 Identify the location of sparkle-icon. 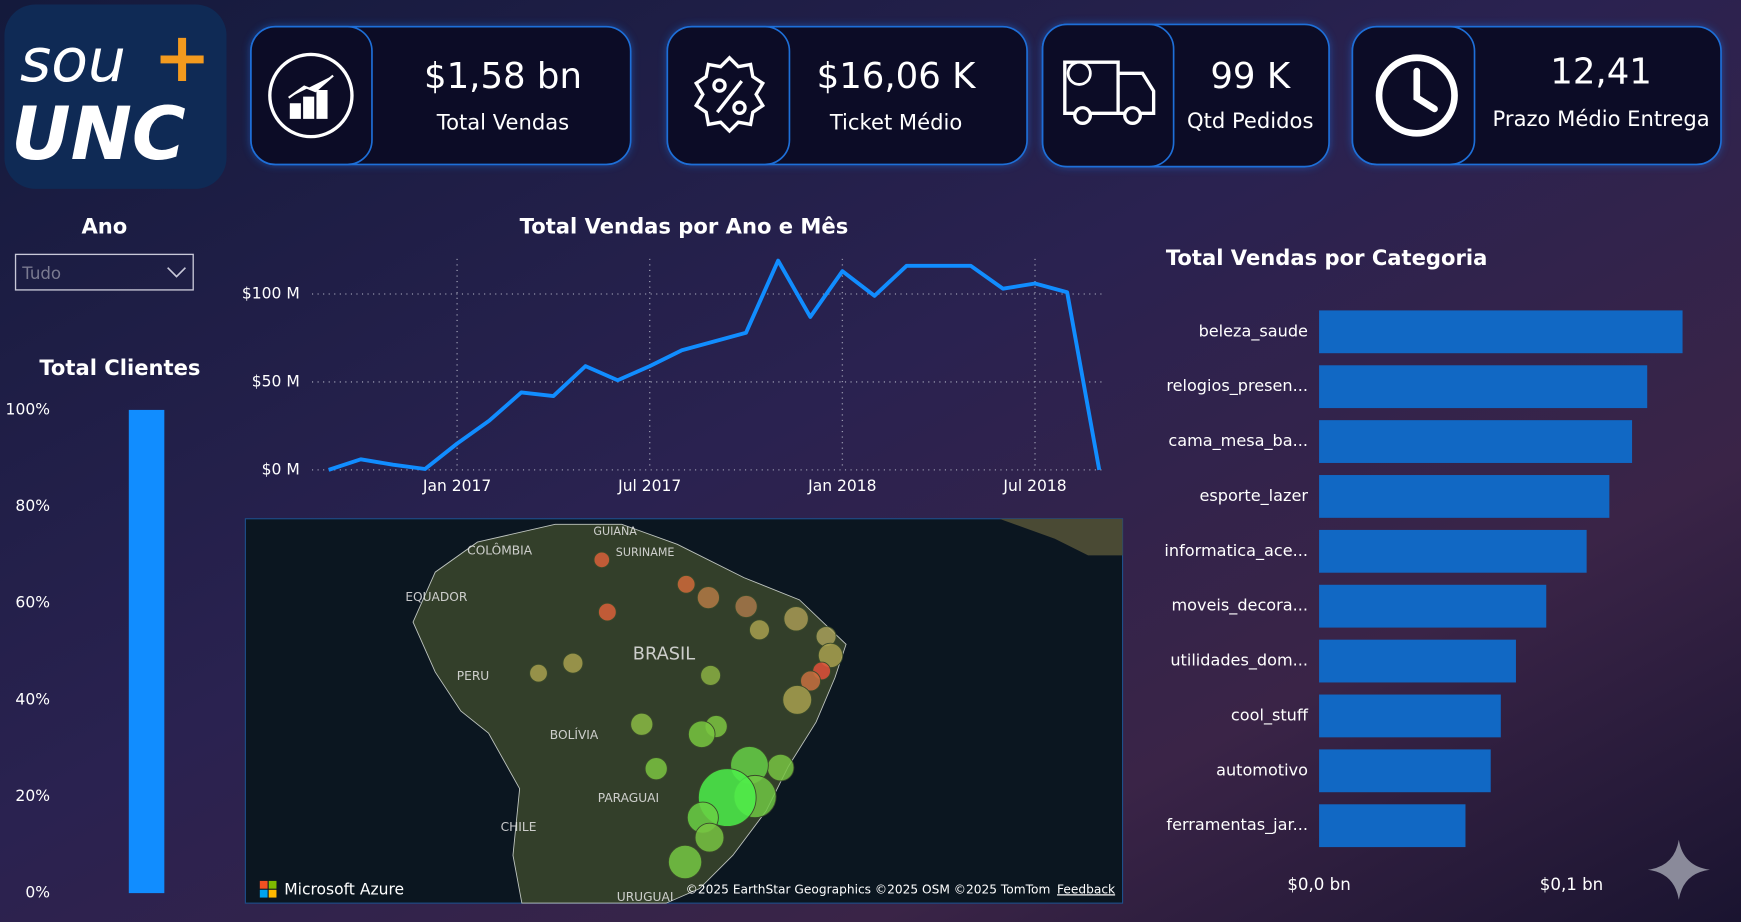
(1678, 869).